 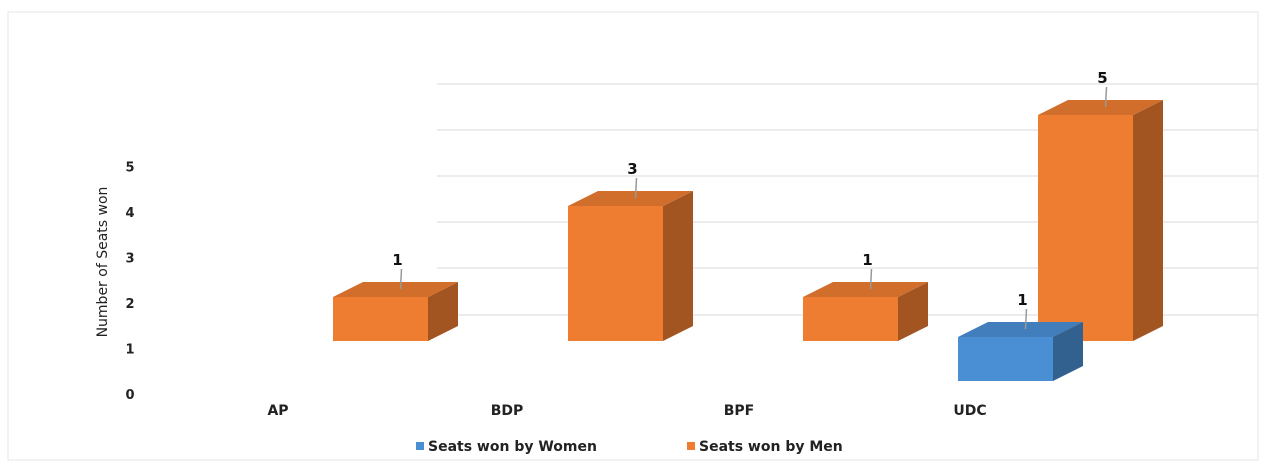 I want to click on y-tick-label: 2, so click(x=129, y=304).